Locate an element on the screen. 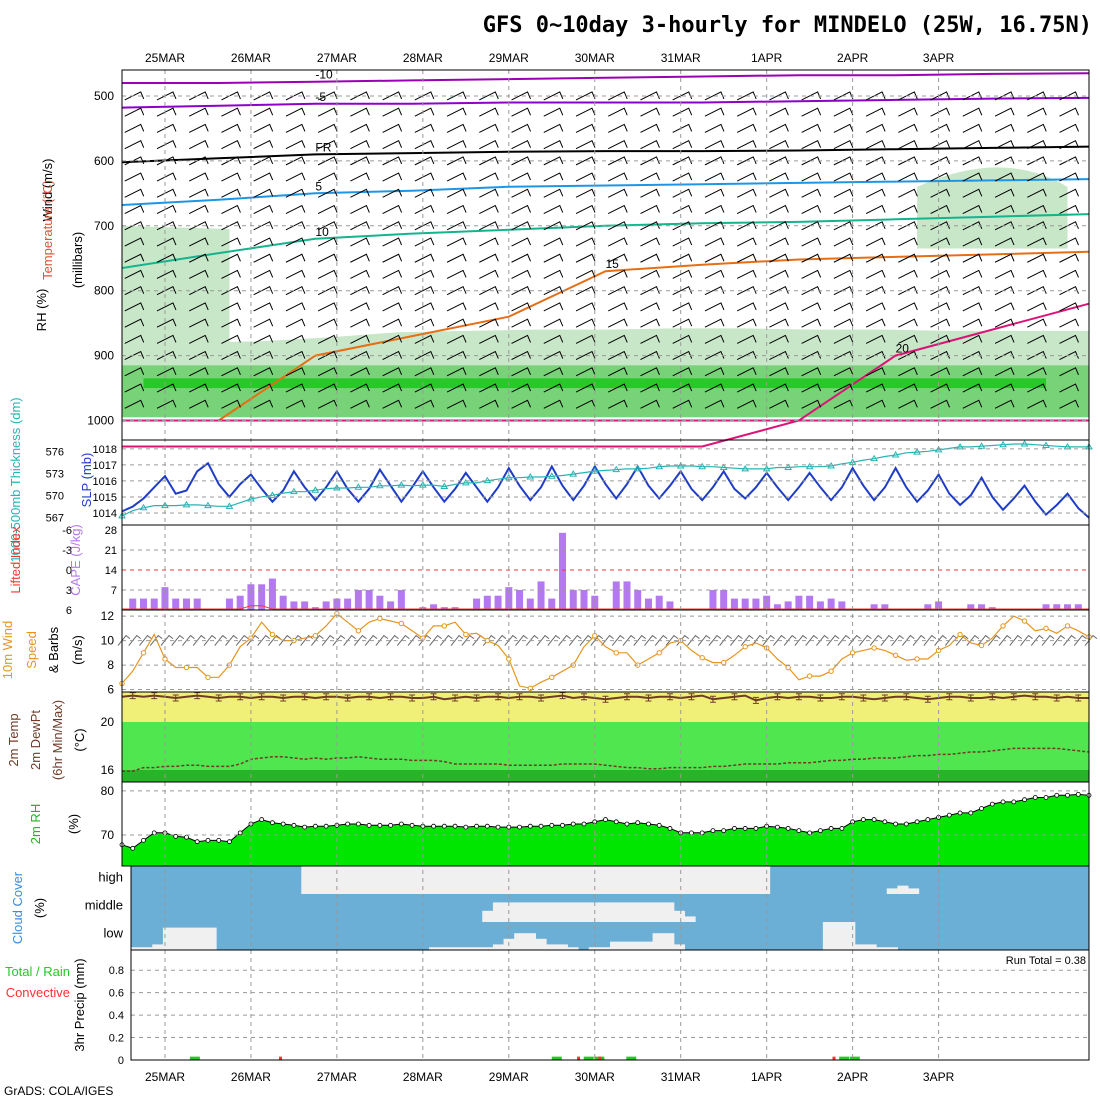 The width and height of the screenshot is (1100, 1100). tick-label: 6 is located at coordinates (110, 690).